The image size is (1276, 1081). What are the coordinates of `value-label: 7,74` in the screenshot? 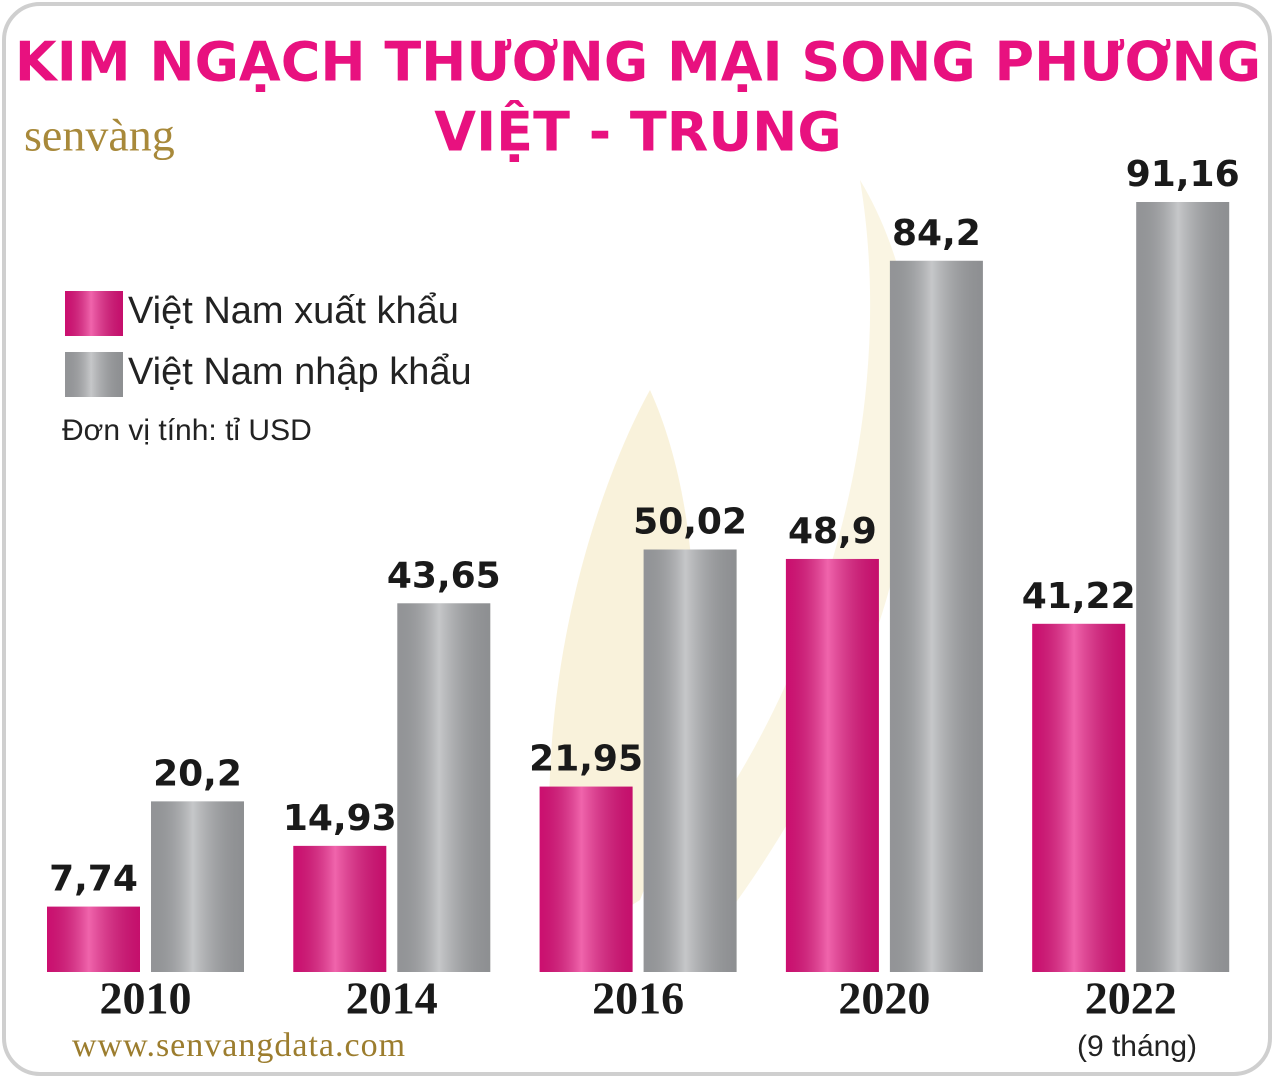 It's located at (93, 879).